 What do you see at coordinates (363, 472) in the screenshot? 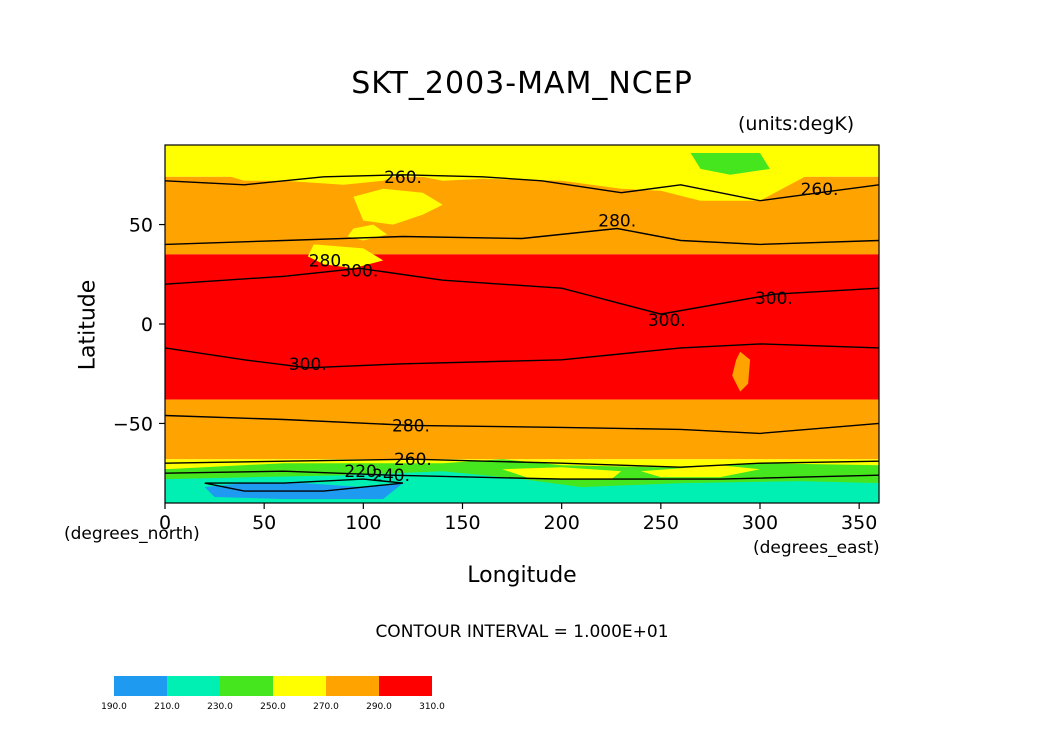
I see `contour-label: 220.` at bounding box center [363, 472].